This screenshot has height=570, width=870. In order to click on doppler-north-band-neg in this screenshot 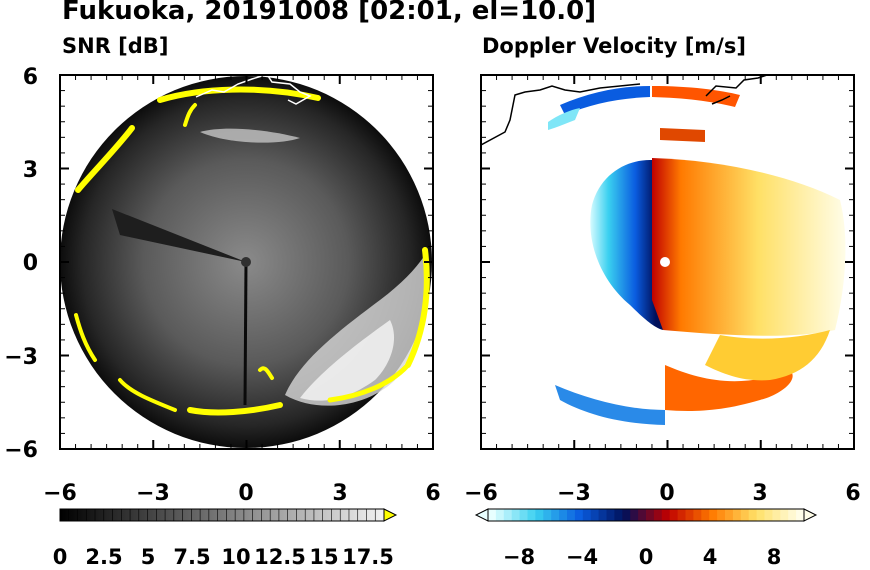, I will do `click(605, 100)`.